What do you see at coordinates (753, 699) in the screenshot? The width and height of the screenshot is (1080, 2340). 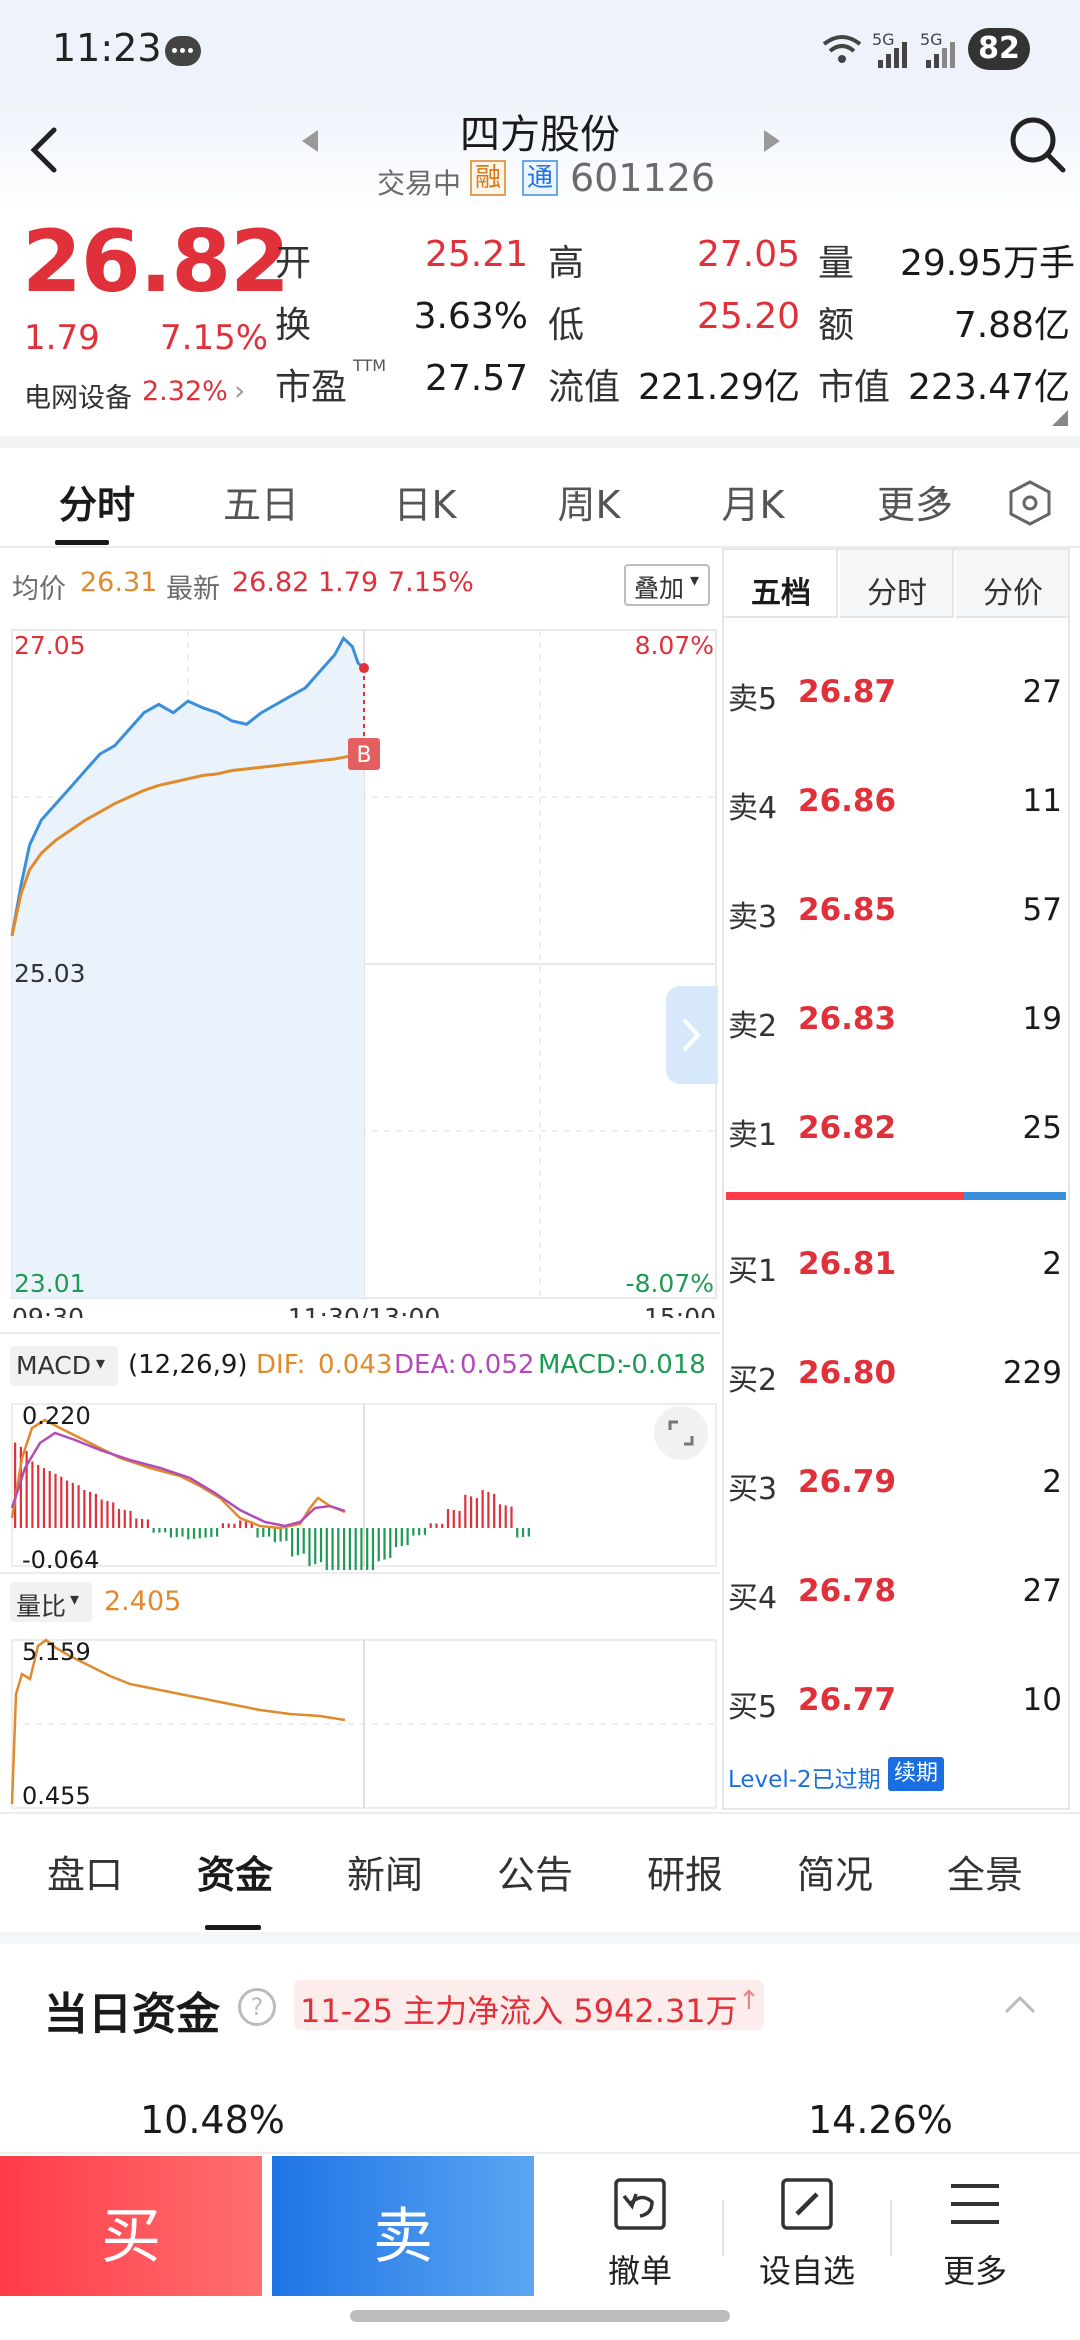 I see `ask-label: 卖5` at bounding box center [753, 699].